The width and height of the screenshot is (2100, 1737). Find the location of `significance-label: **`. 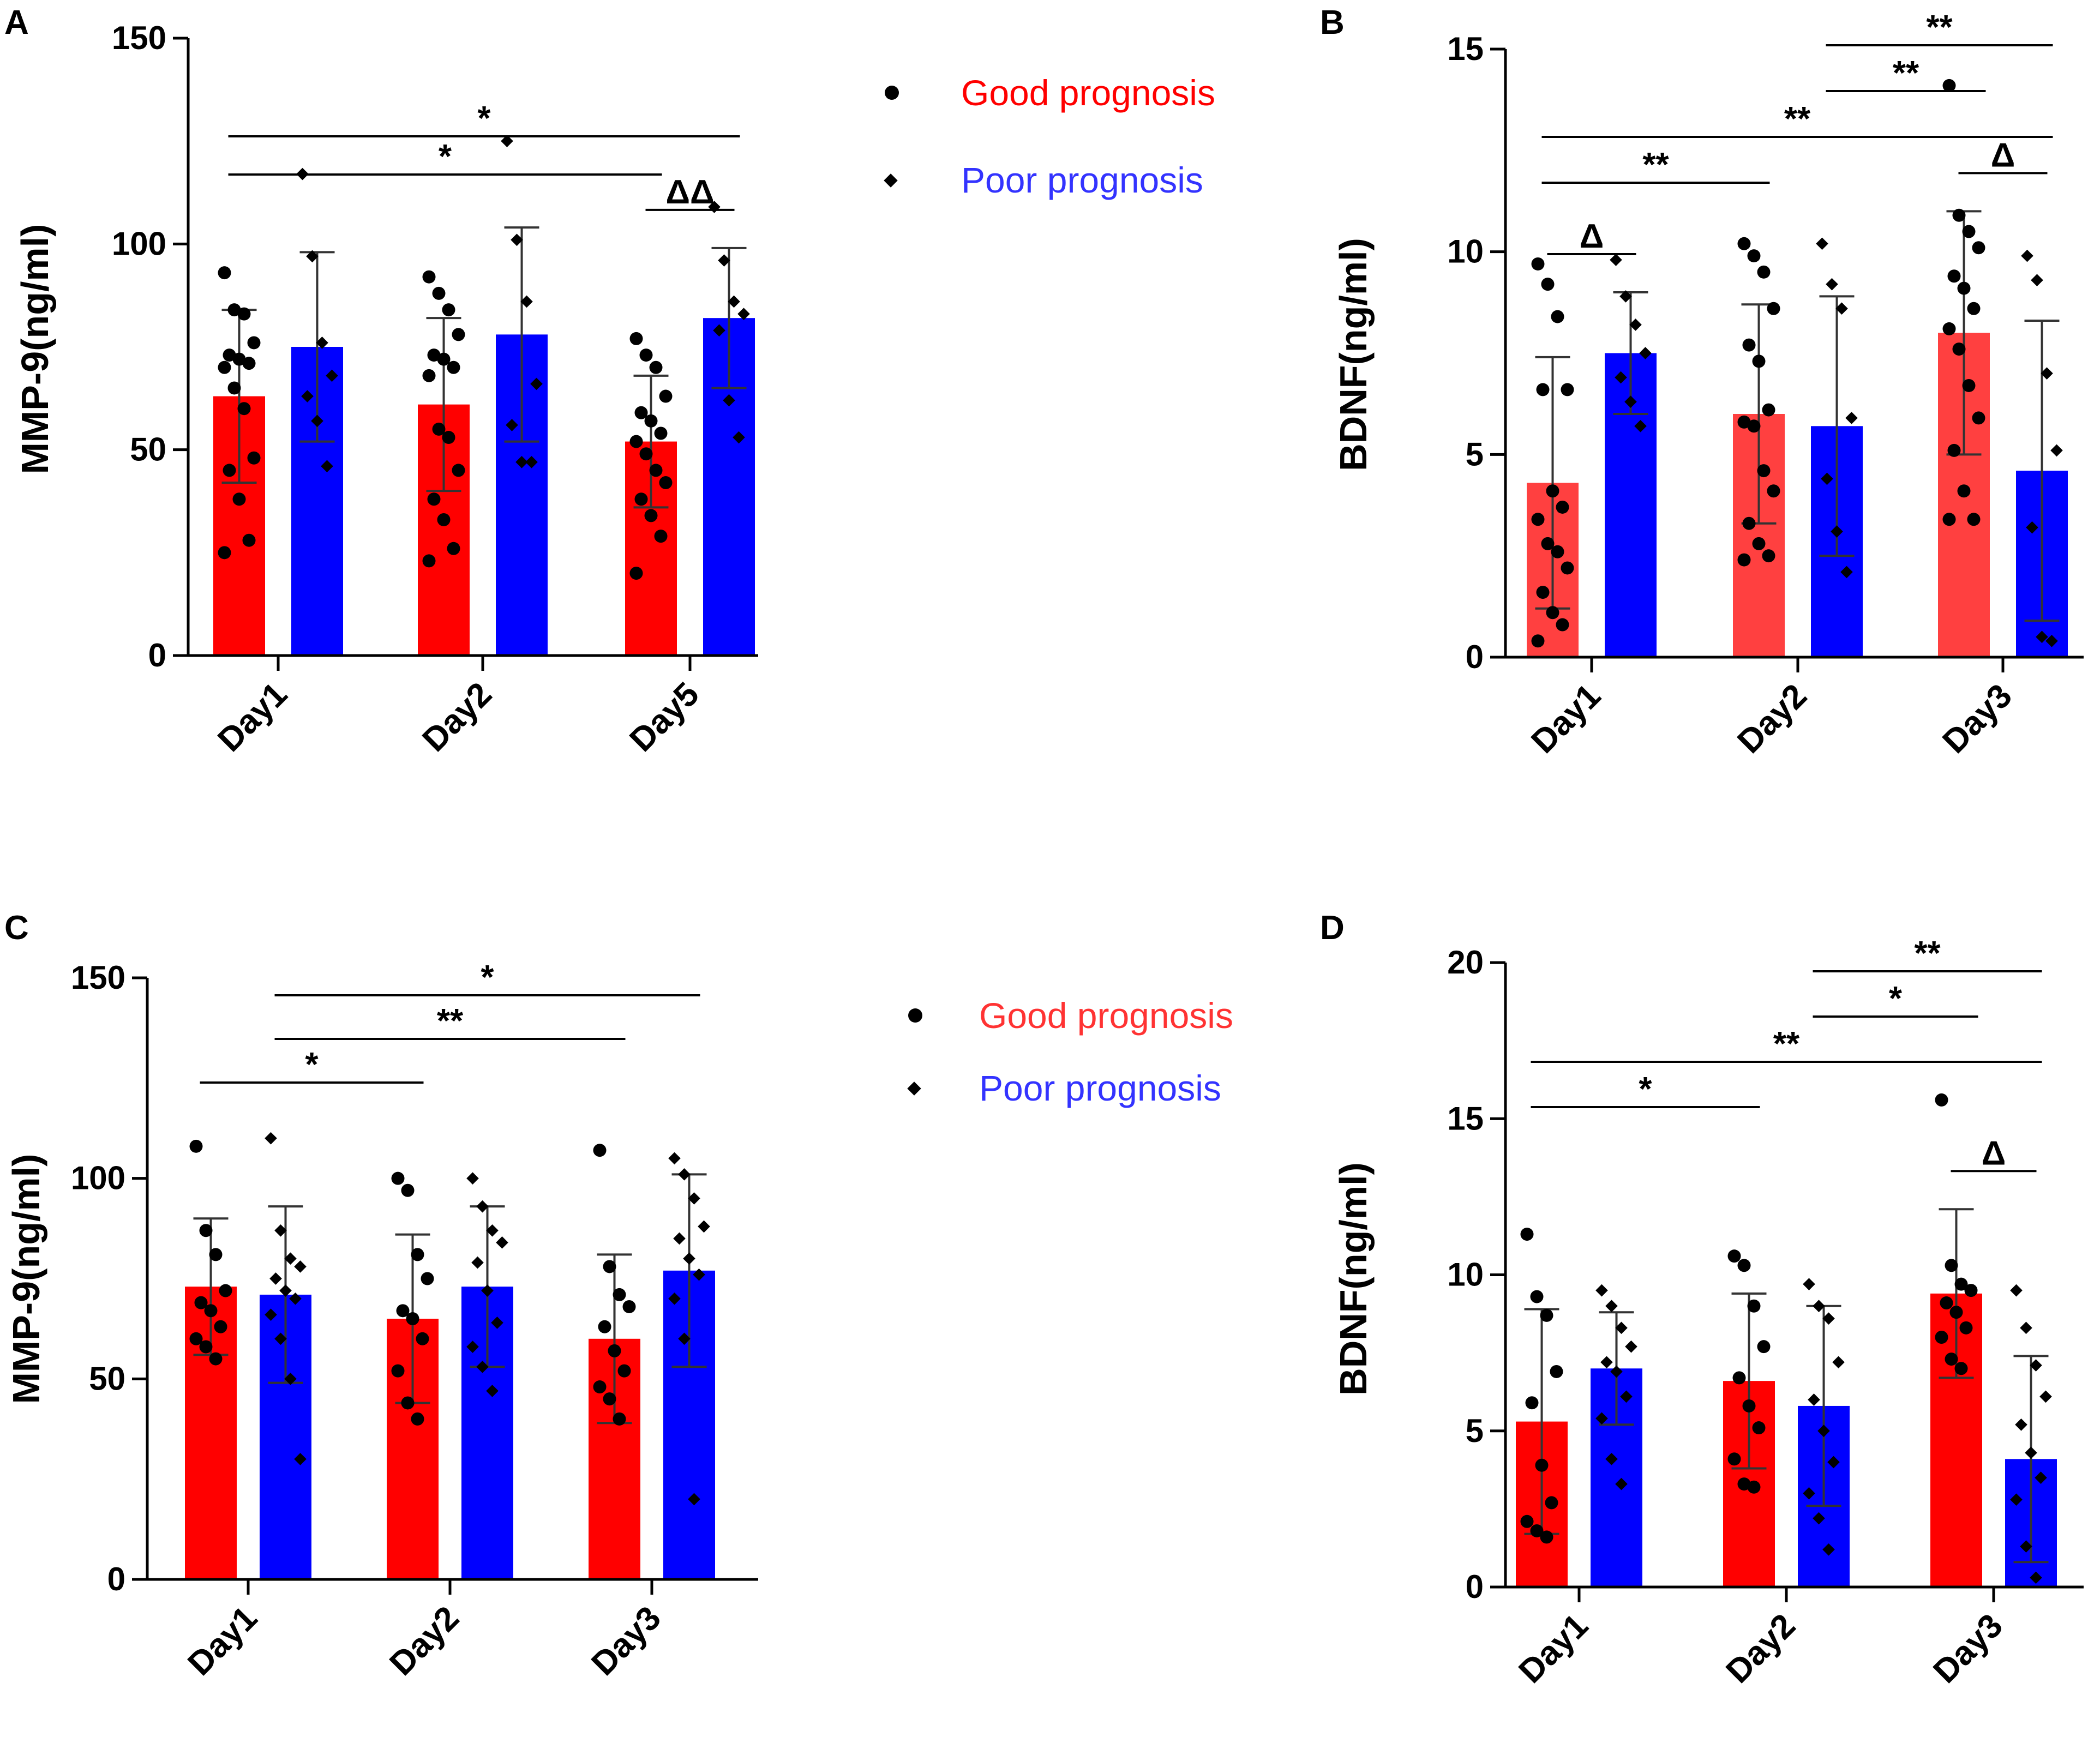

significance-label: ** is located at coordinates (1797, 119).